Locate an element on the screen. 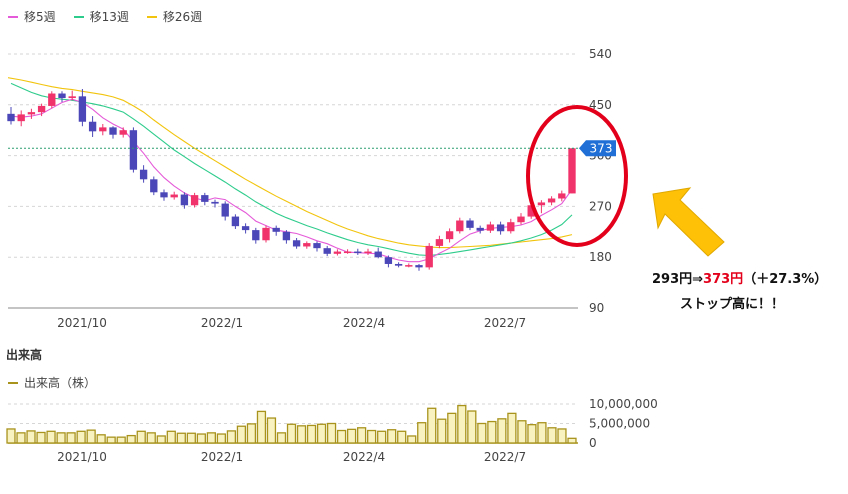  current-price-value: 373 is located at coordinates (601, 148).